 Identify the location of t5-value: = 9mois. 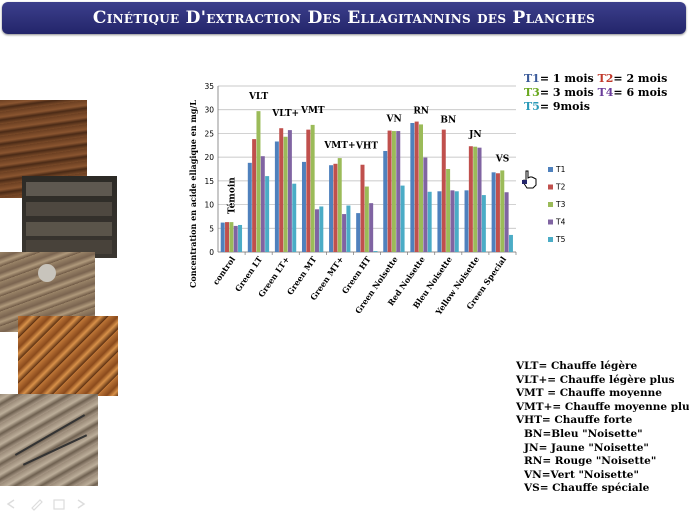
(564, 106).